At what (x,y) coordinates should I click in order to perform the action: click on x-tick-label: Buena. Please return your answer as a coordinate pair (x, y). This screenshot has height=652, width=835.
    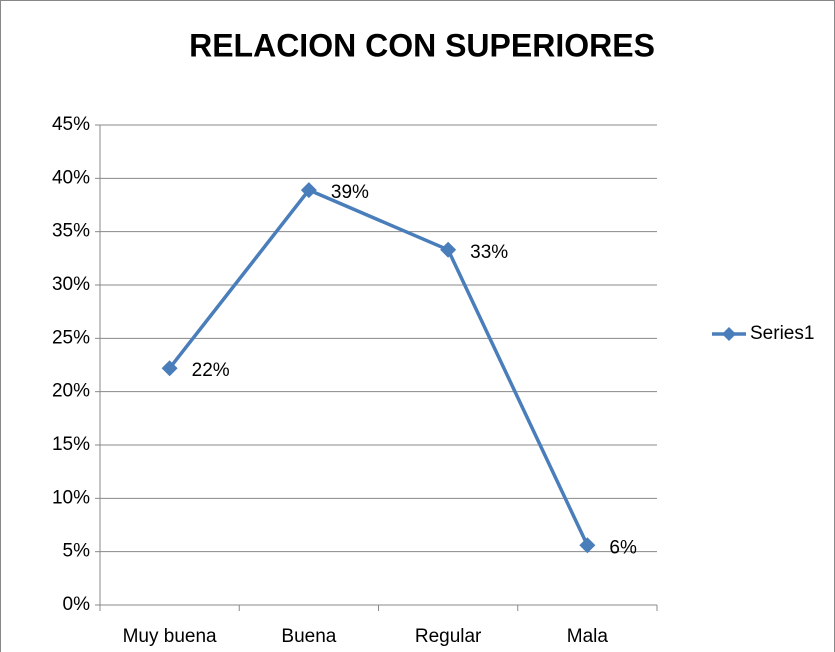
    Looking at the image, I should click on (308, 636).